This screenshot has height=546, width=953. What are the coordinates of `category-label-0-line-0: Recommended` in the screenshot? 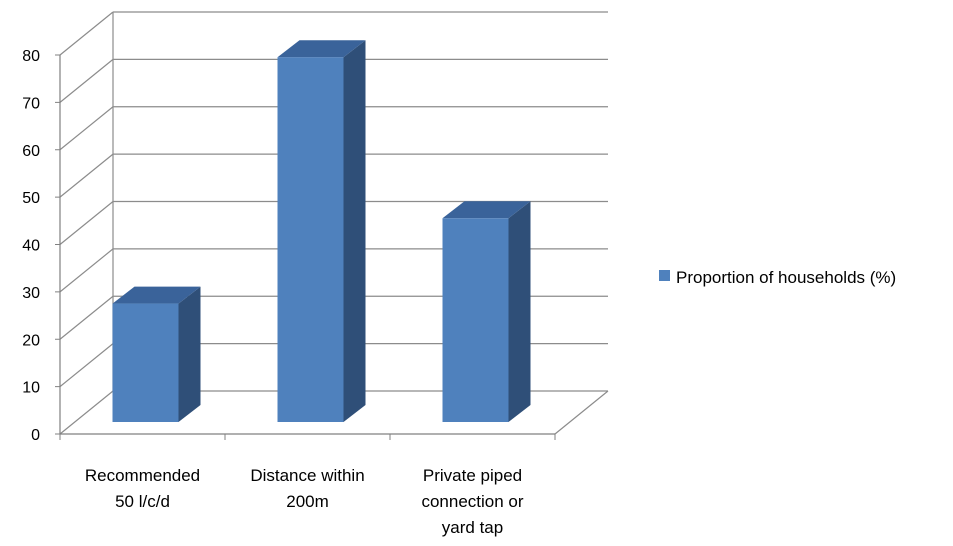 It's located at (142, 475).